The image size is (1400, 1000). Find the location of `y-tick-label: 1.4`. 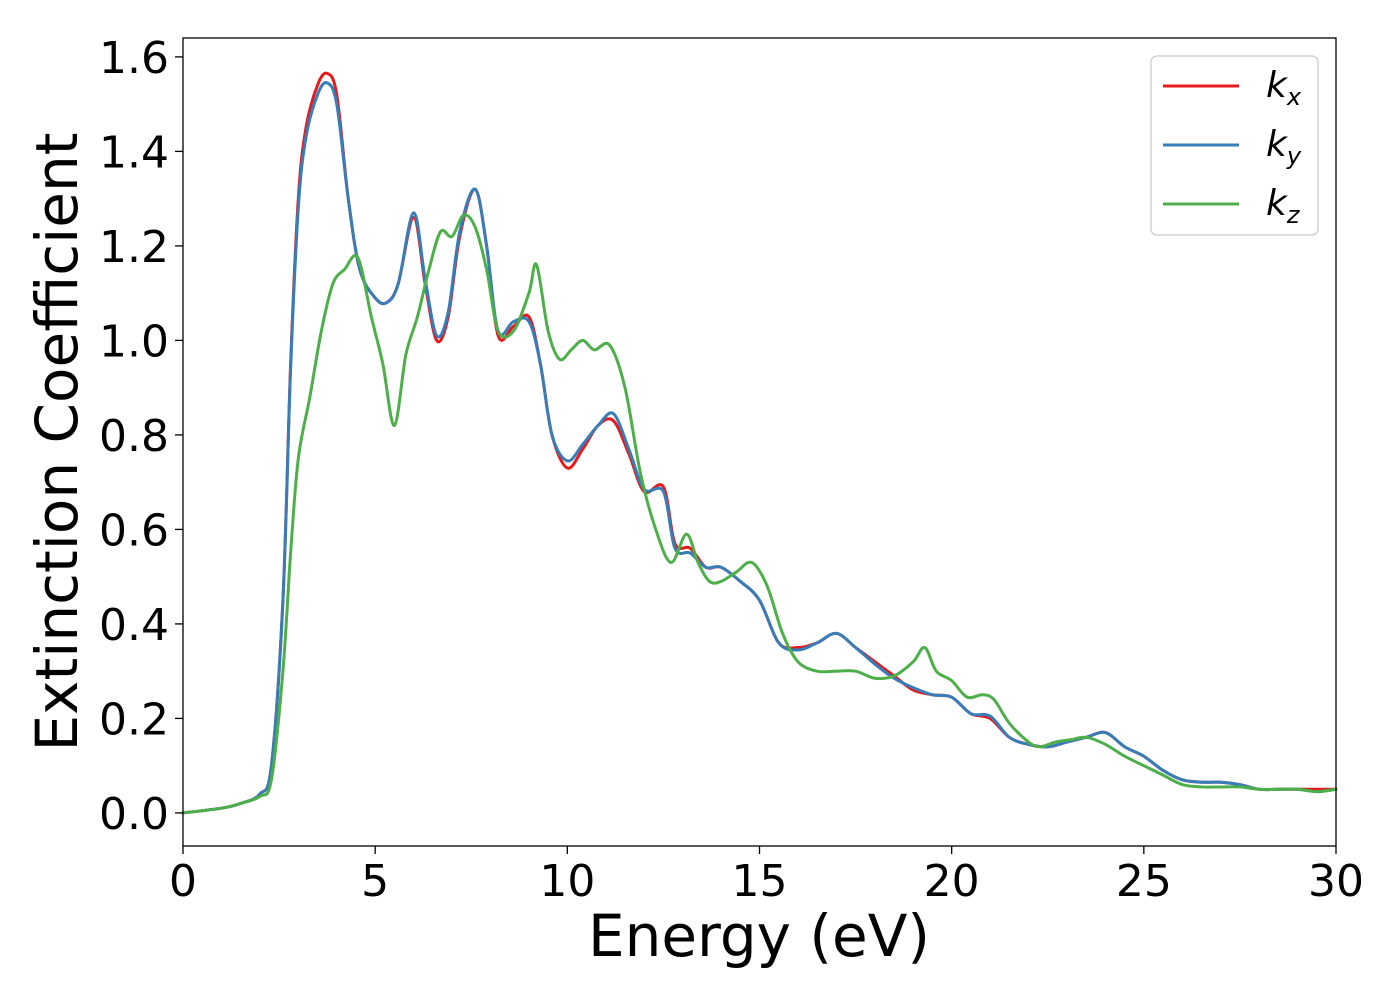

y-tick-label: 1.4 is located at coordinates (134, 152).